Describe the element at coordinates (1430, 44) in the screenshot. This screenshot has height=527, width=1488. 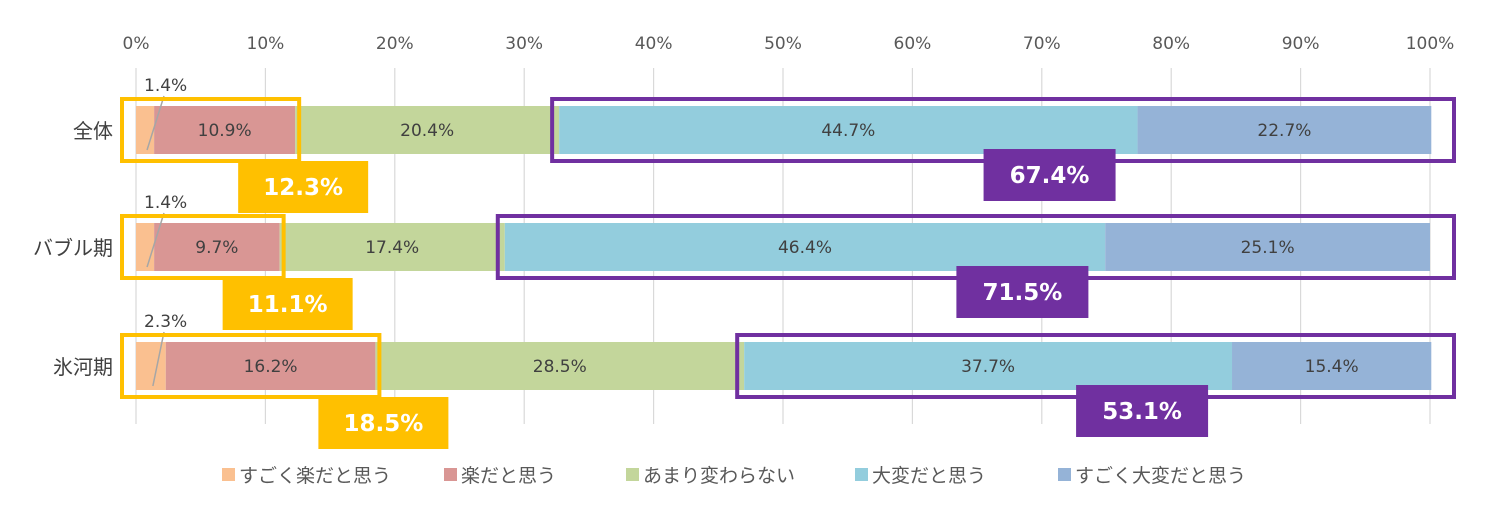
I see `x-tick-label: 100%` at that location.